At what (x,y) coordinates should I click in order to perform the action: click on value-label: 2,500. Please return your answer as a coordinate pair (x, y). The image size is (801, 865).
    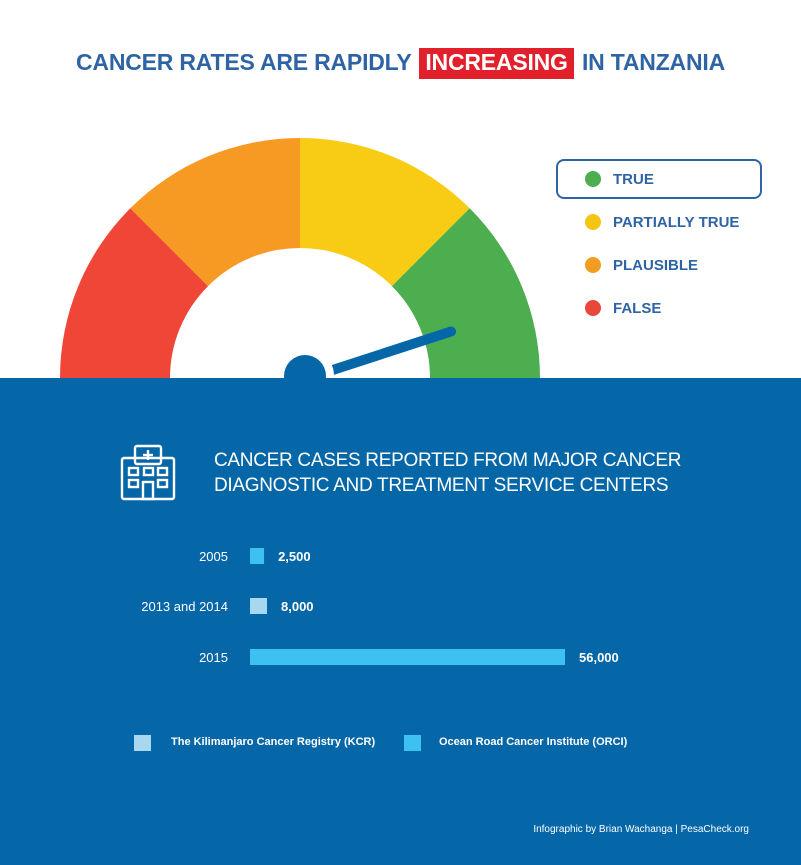
    Looking at the image, I should click on (294, 556).